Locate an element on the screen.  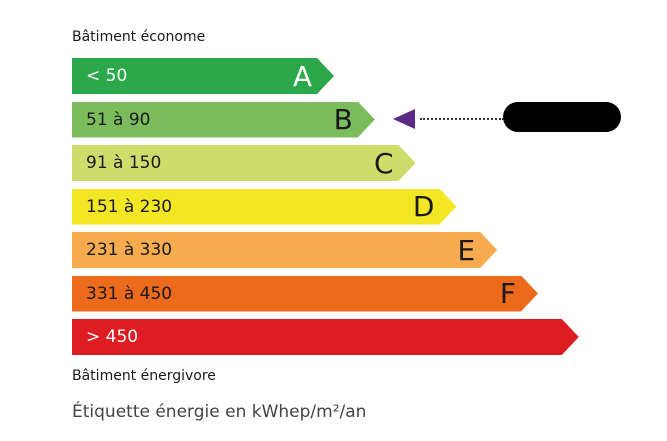
energy-class-bar-E: 231 à 330 E is located at coordinates (285, 250).